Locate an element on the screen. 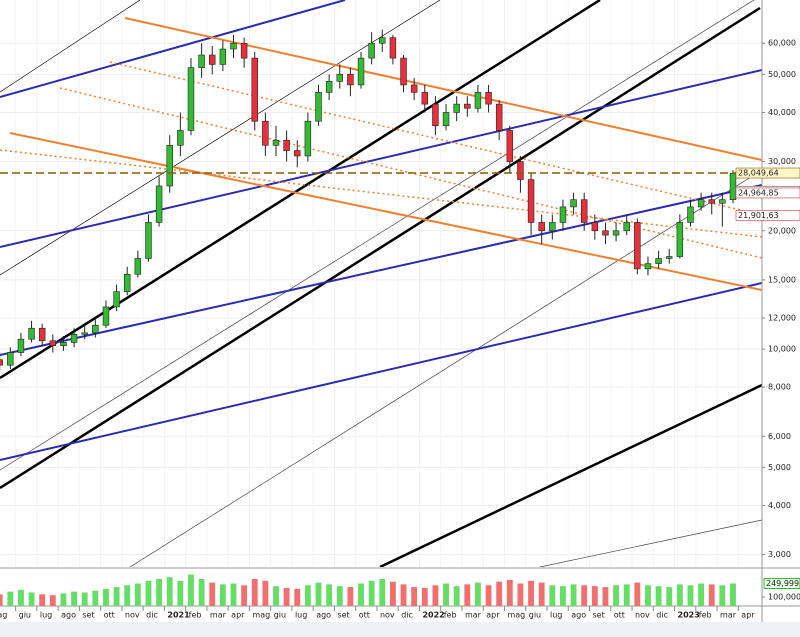 The height and width of the screenshot is (637, 800). x-tick-label: nov is located at coordinates (387, 615).